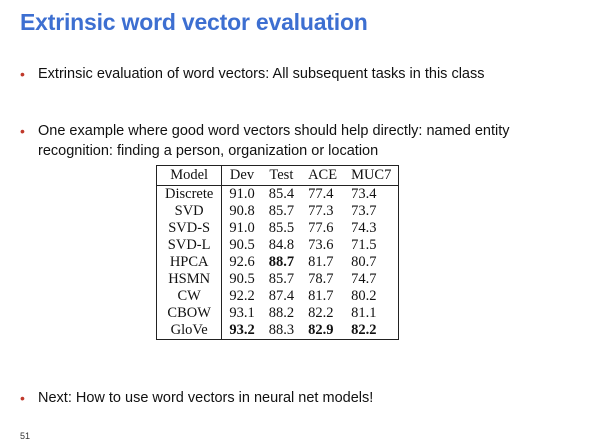 The image size is (590, 448). I want to click on table-cell-value: 88.7, so click(281, 262).